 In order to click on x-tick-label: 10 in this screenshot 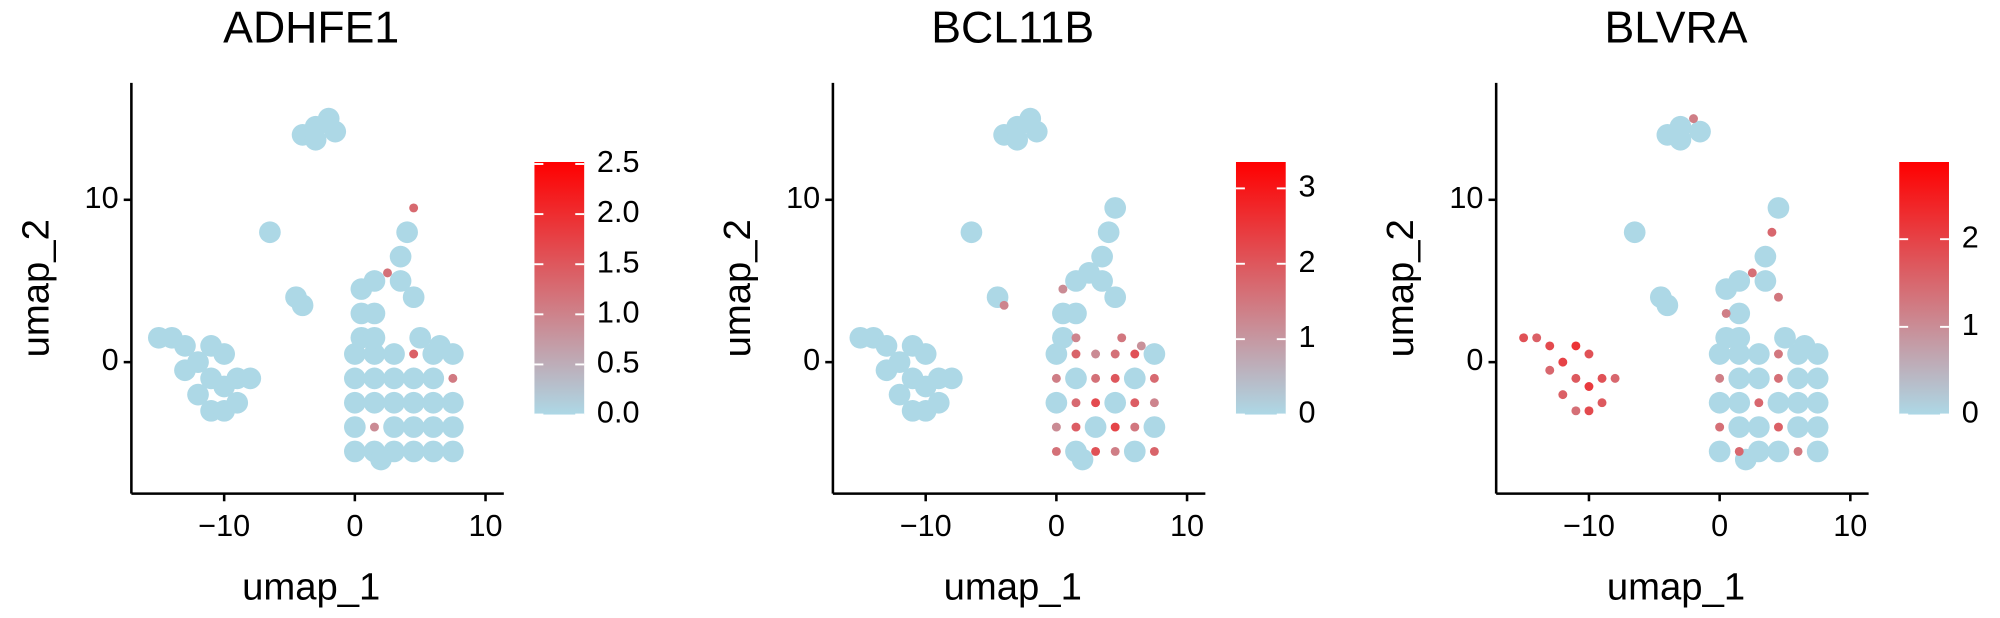, I will do `click(485, 526)`.